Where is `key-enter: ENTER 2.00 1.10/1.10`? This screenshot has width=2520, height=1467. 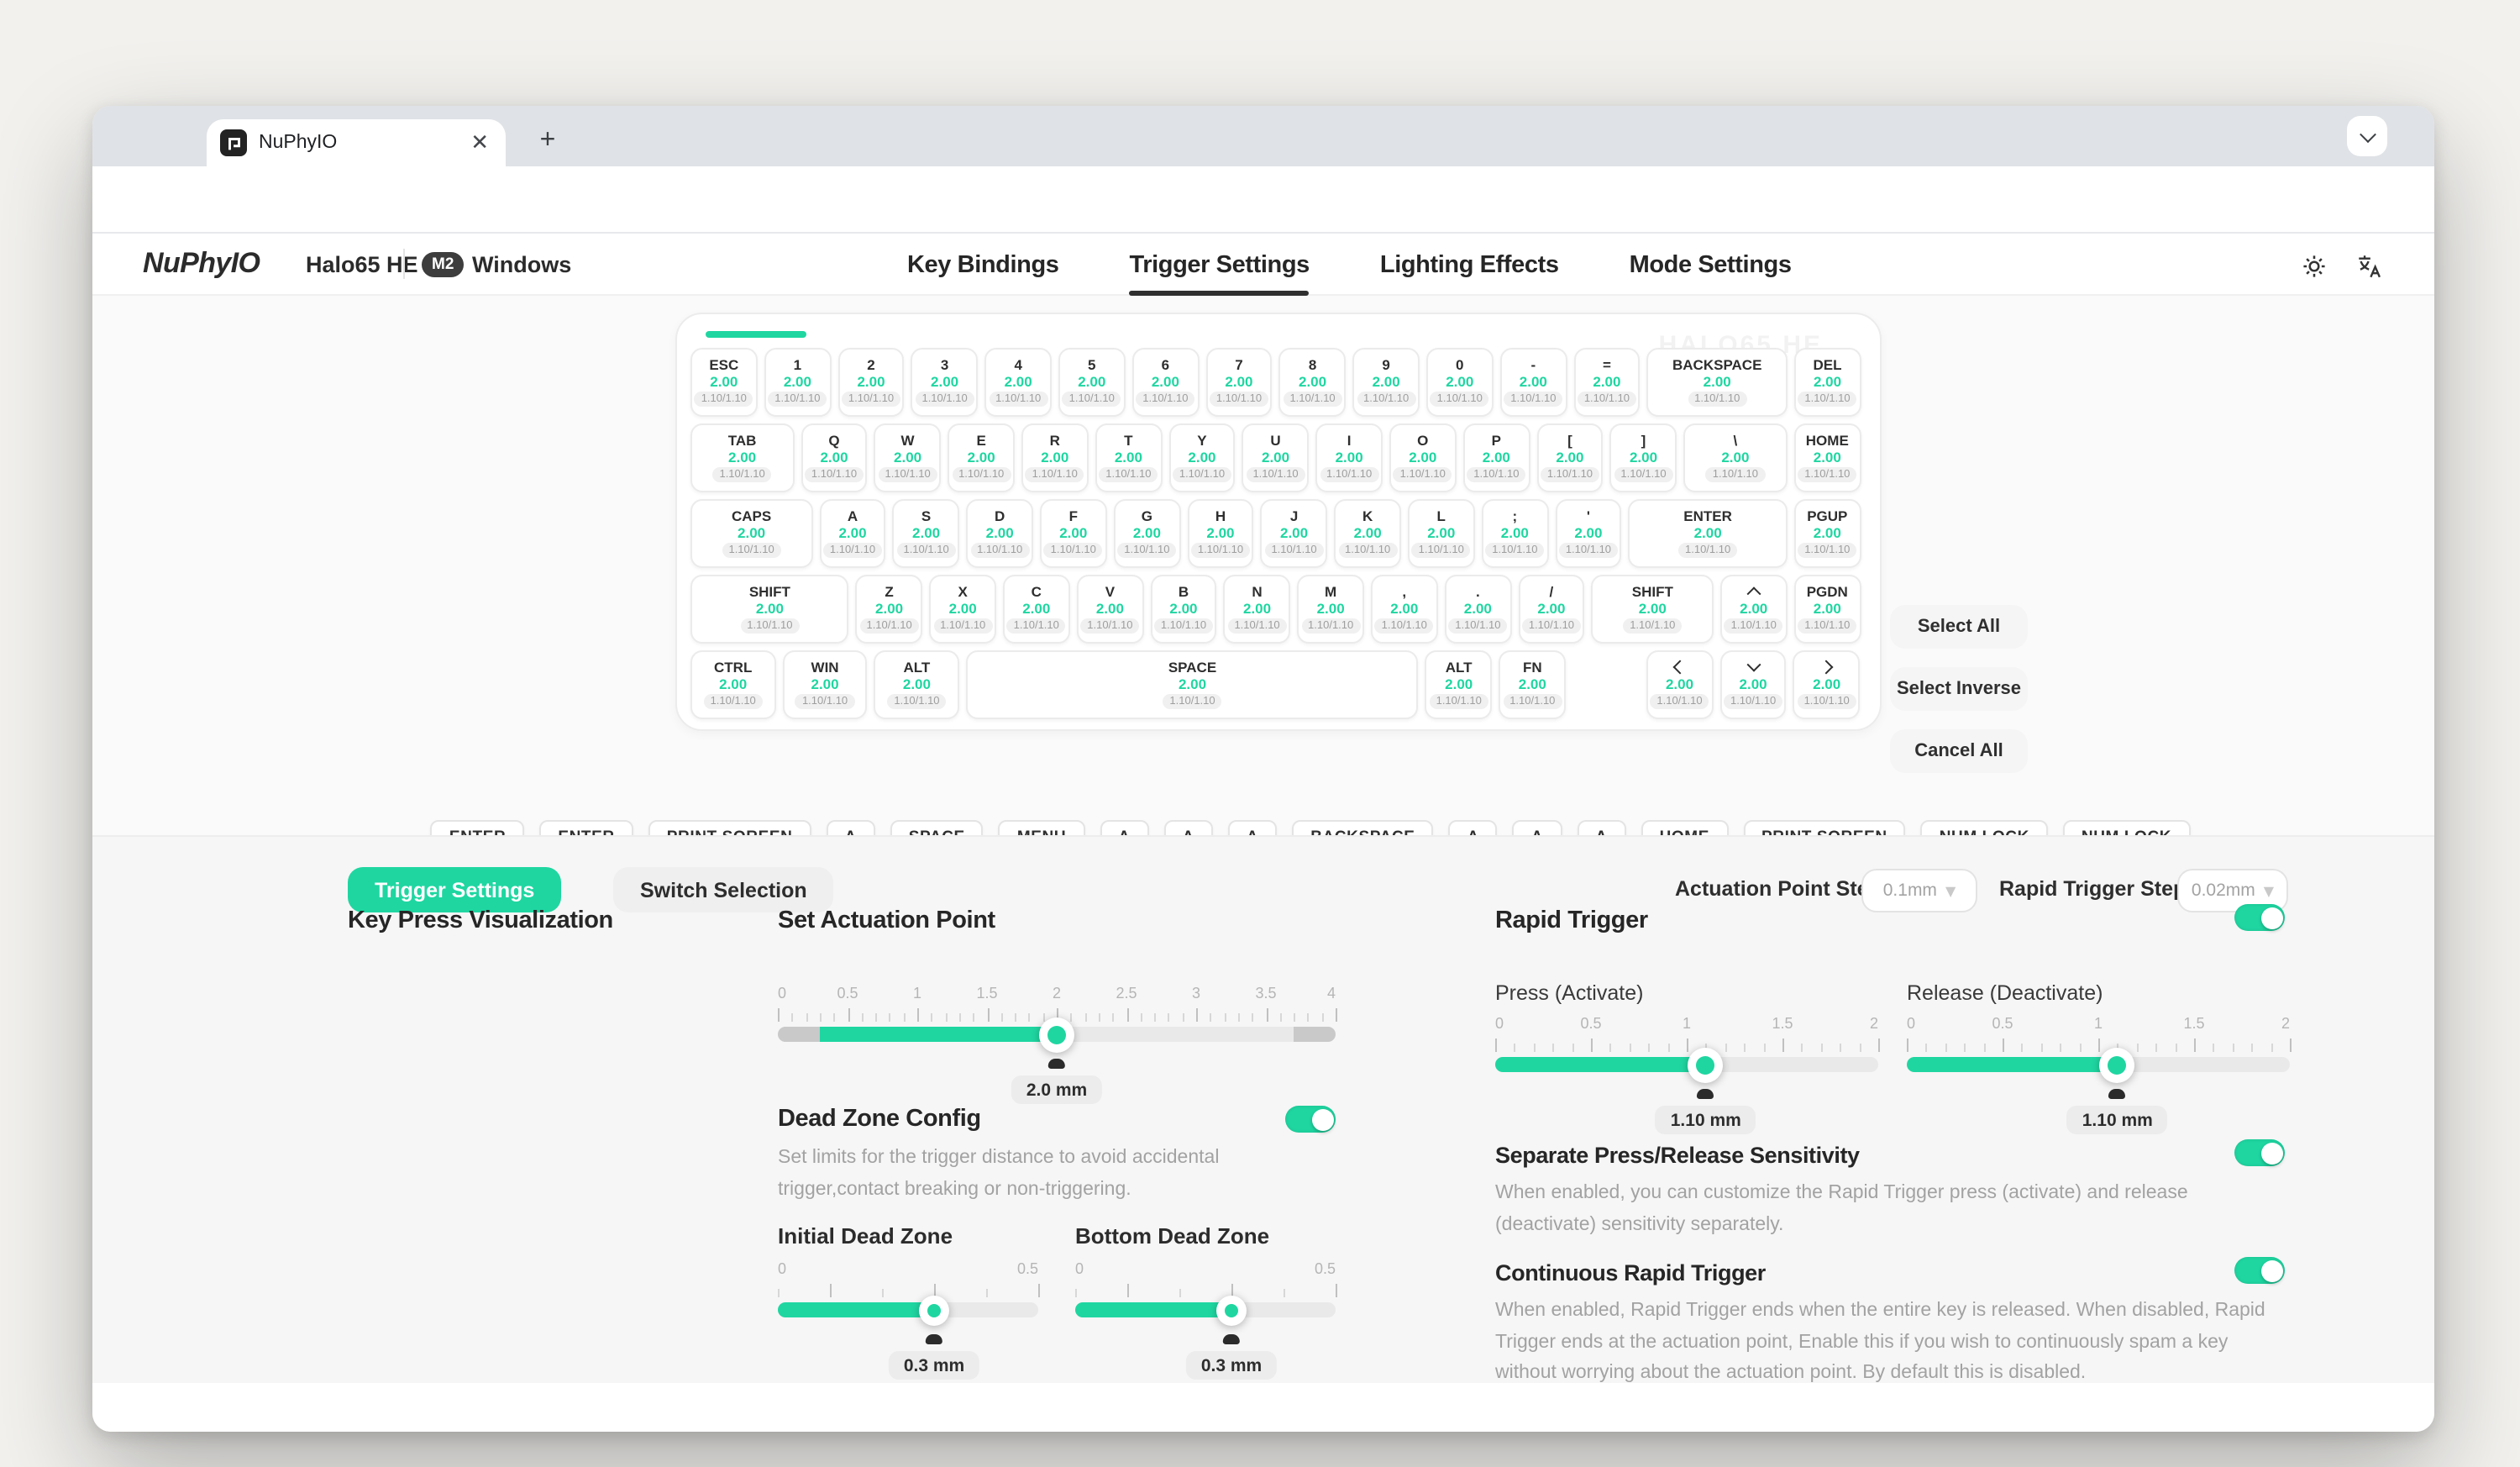
key-enter: ENTER 2.00 1.10/1.10 is located at coordinates (1708, 533).